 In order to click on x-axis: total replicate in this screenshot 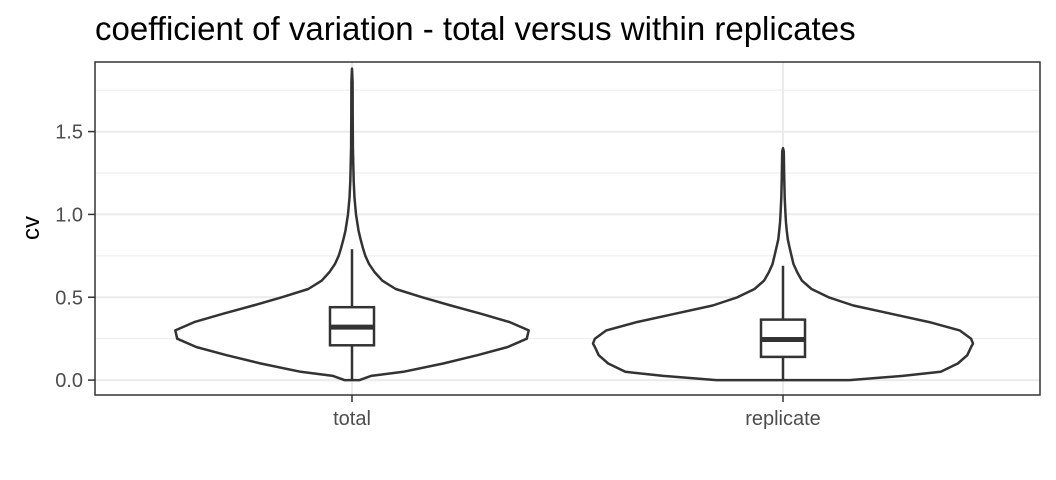, I will do `click(577, 412)`.